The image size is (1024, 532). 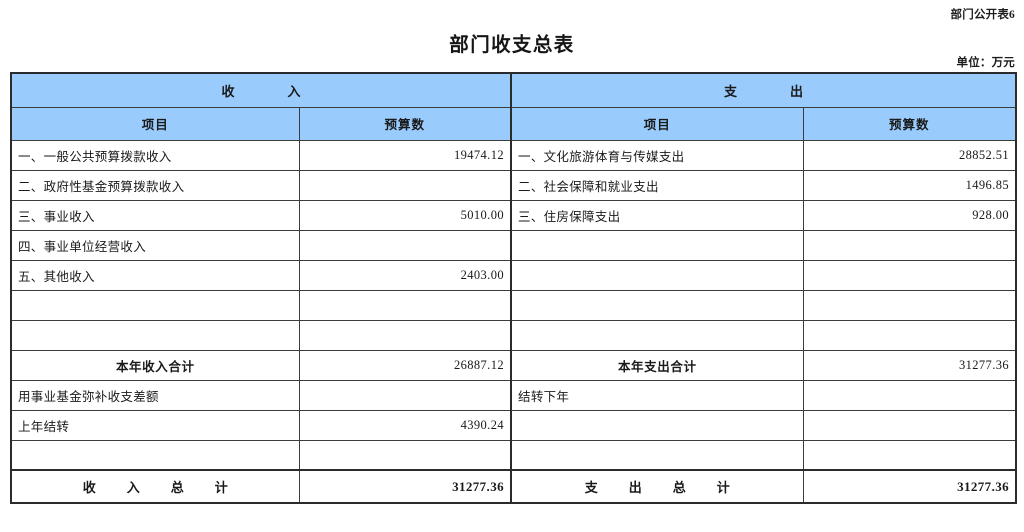 I want to click on cell-income-item: 四、事业单位经营收入, so click(x=155, y=245).